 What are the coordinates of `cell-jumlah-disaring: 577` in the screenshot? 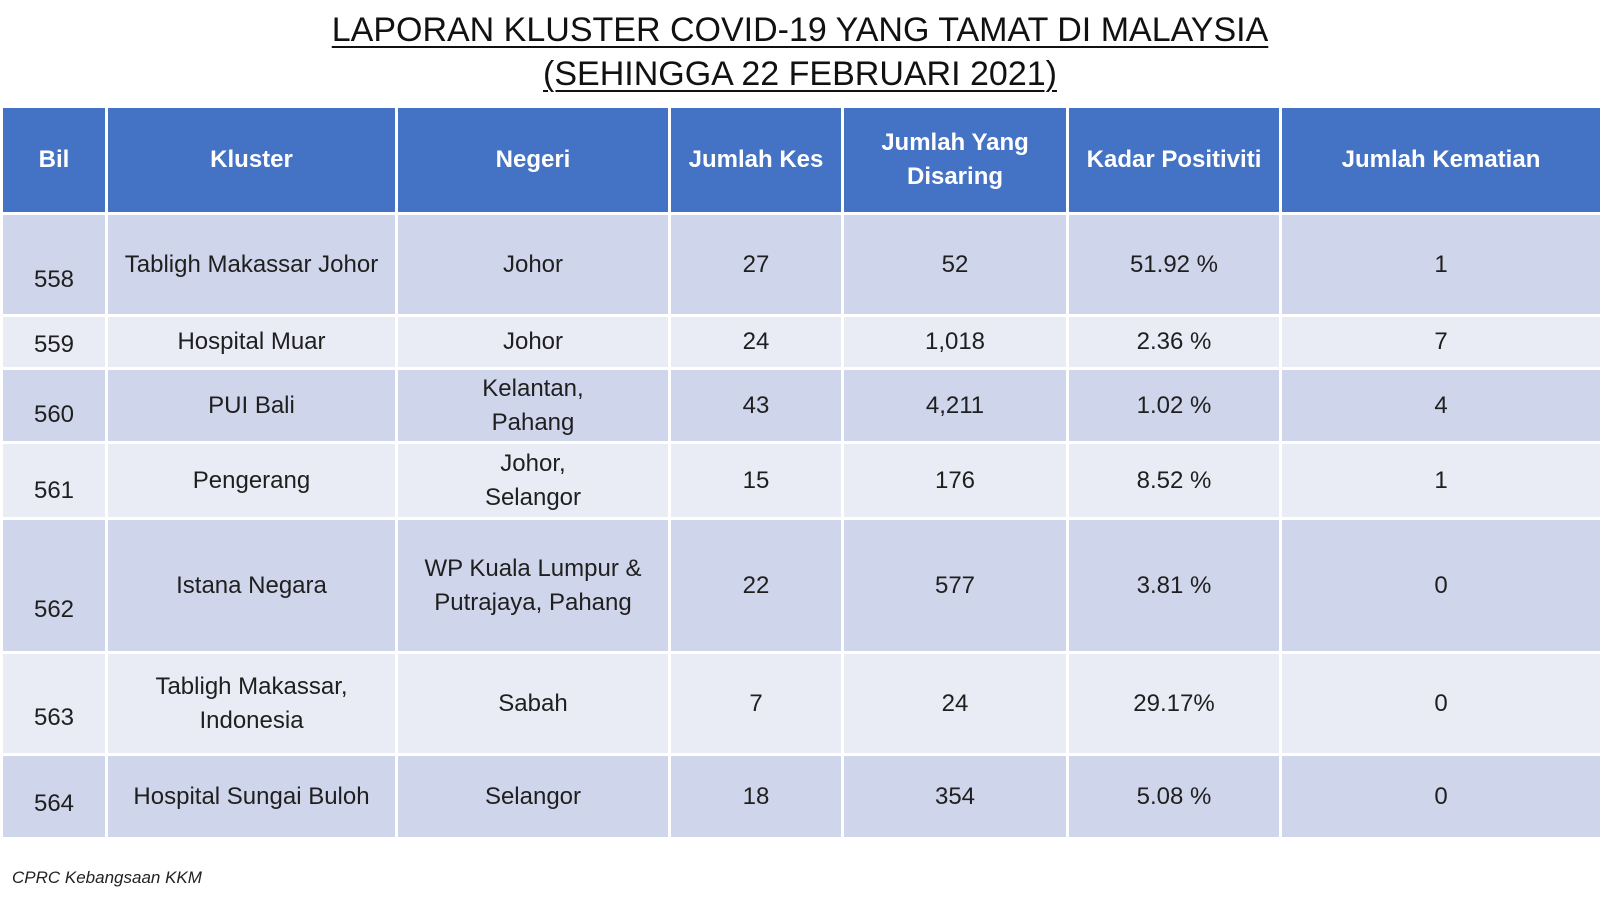 It's located at (955, 585).